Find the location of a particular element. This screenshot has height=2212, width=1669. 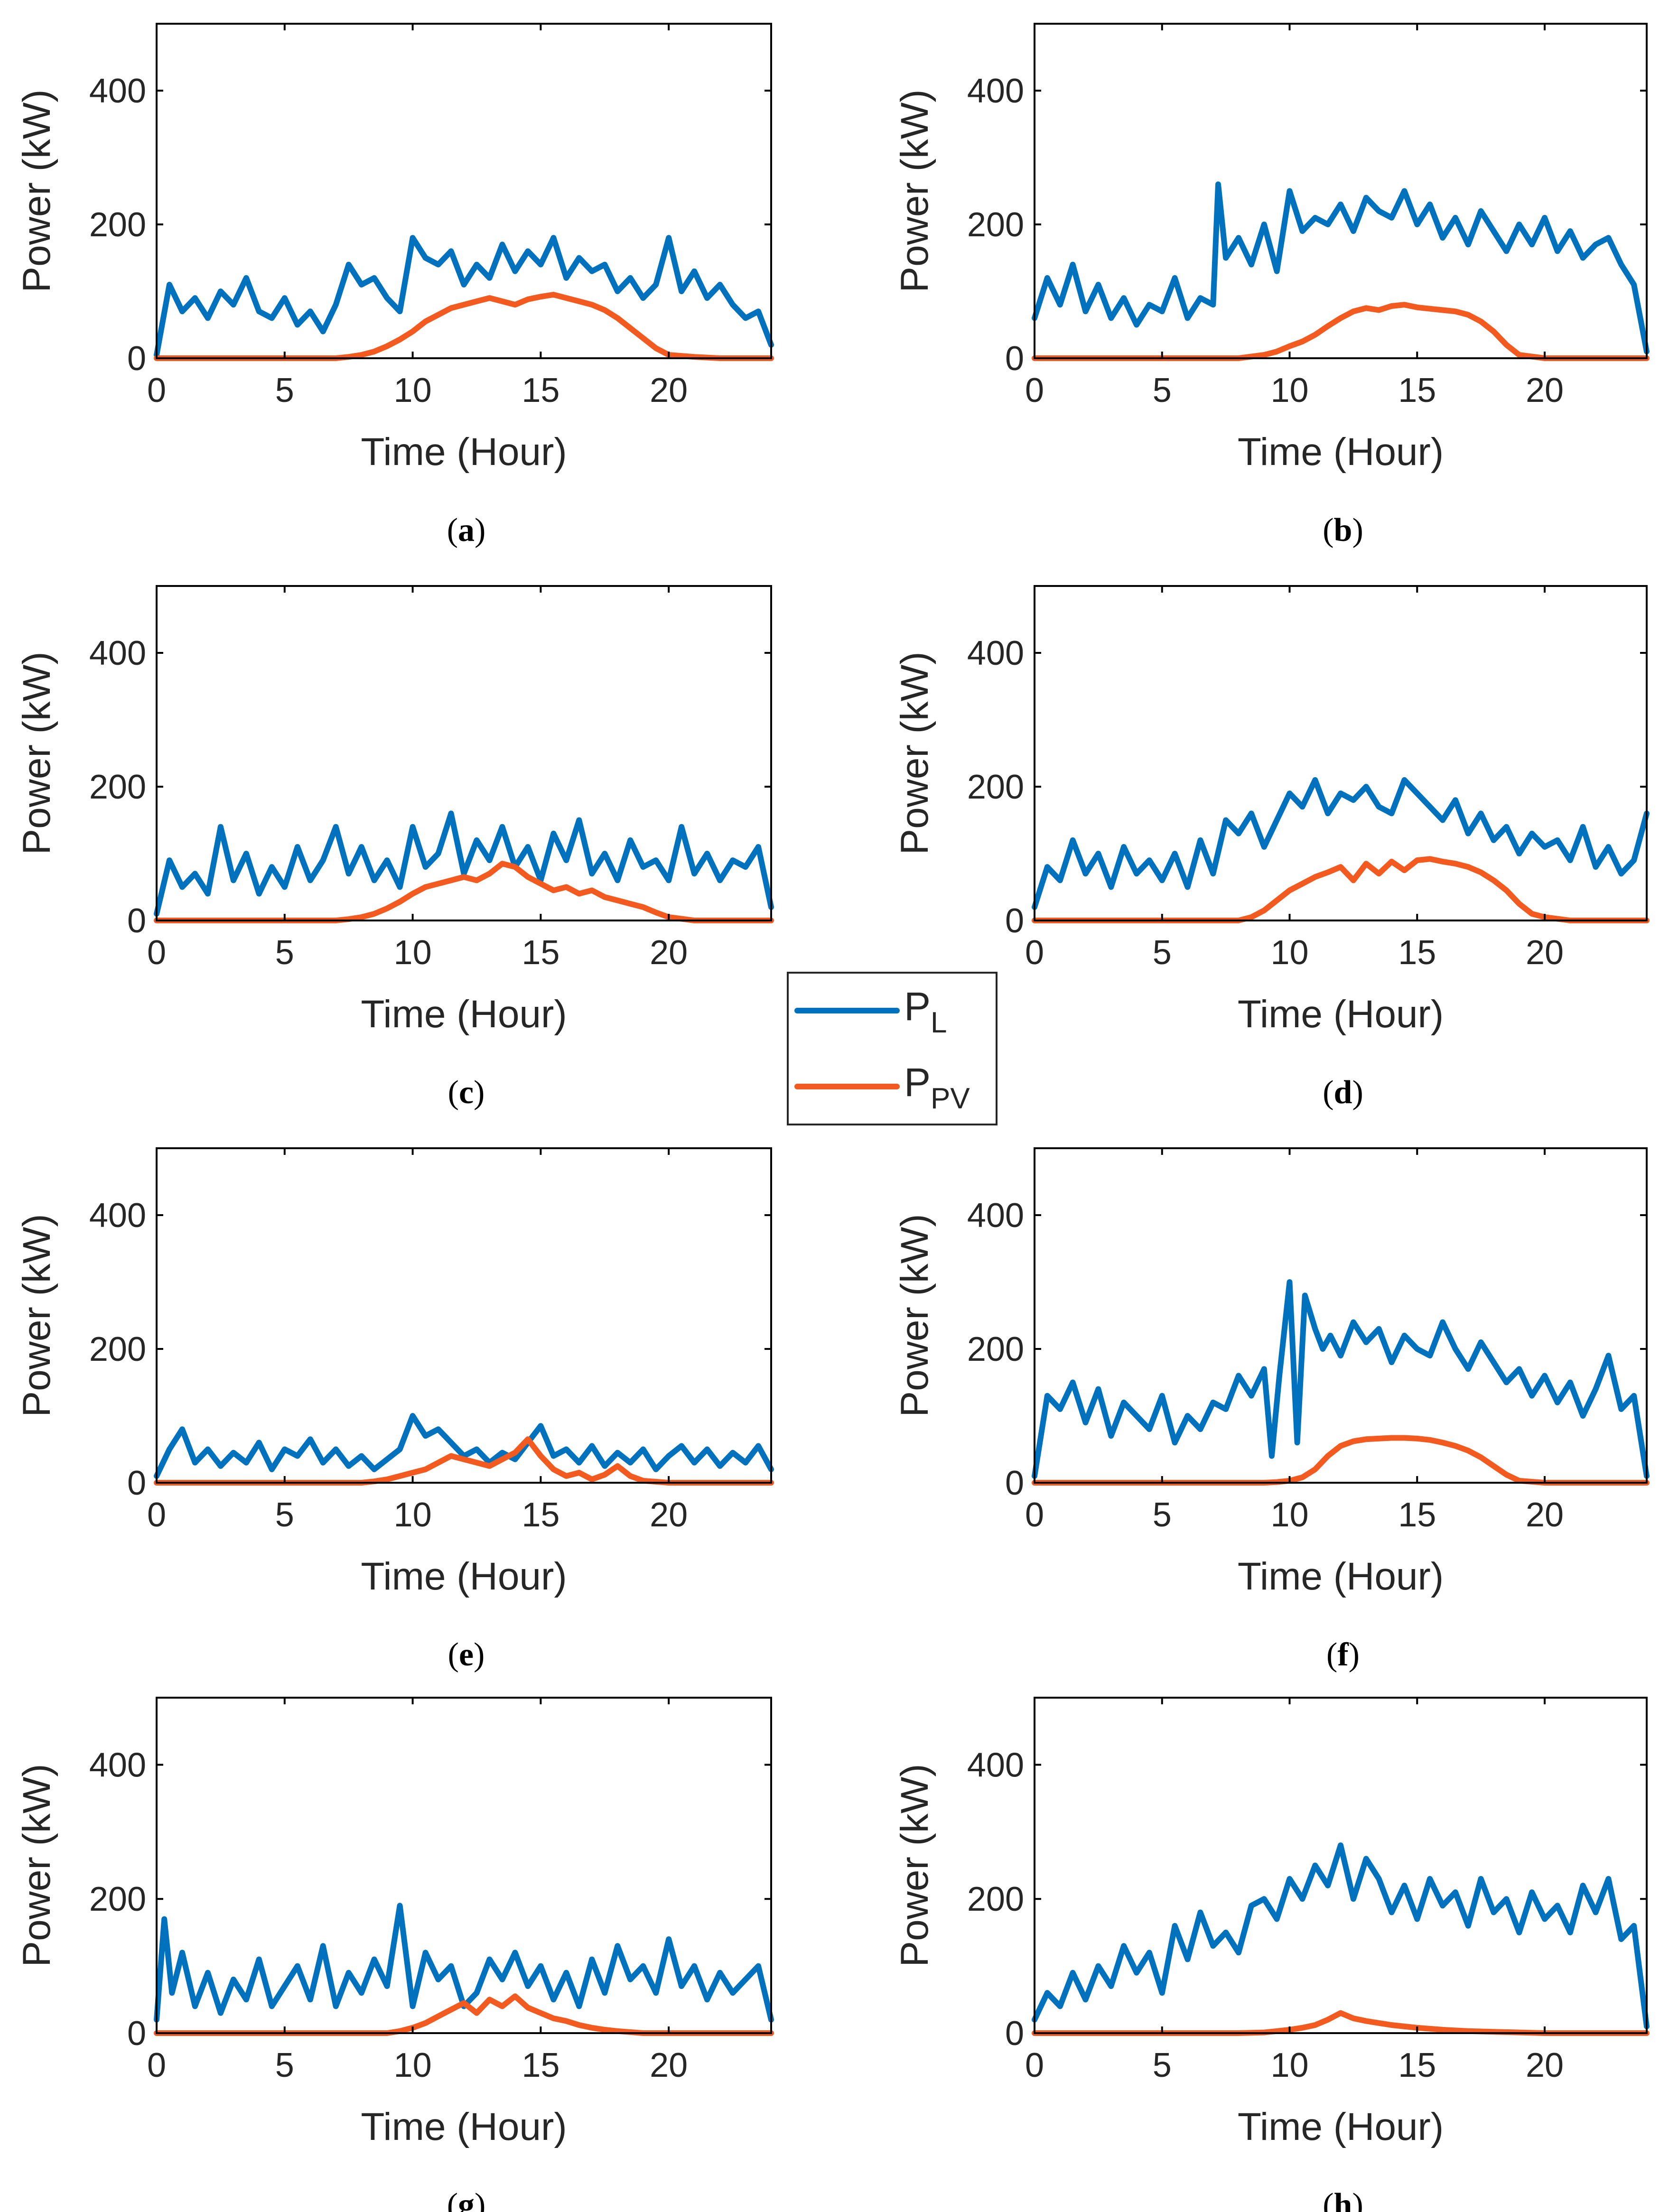

series-line-pv-g is located at coordinates (464, 2014).